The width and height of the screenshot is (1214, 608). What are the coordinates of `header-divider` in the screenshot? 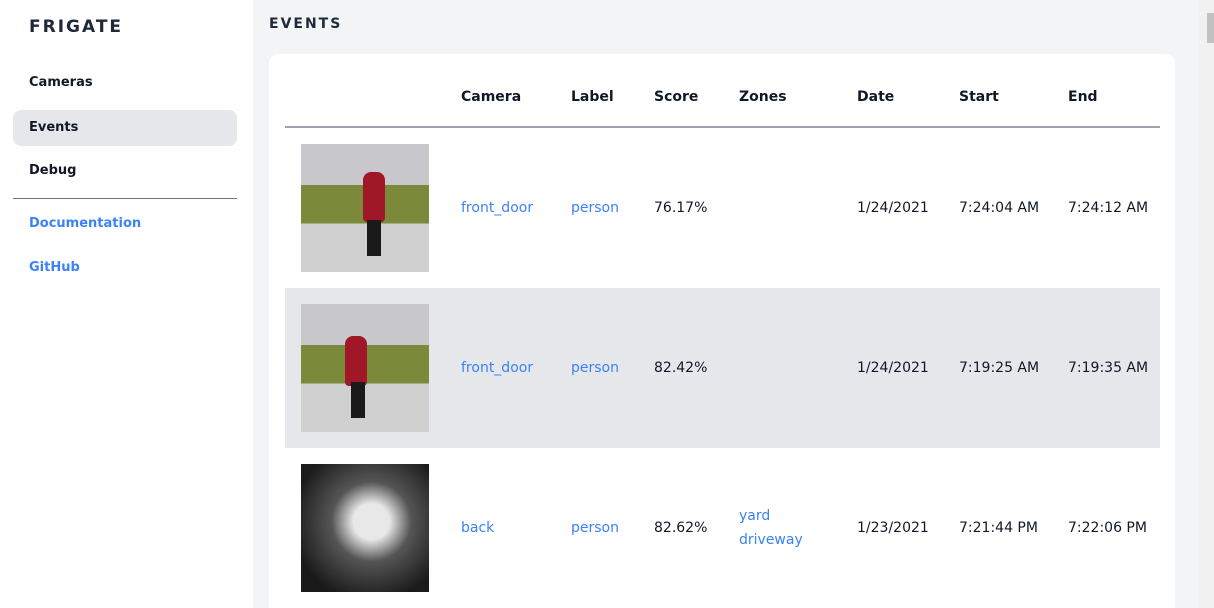 It's located at (722, 127).